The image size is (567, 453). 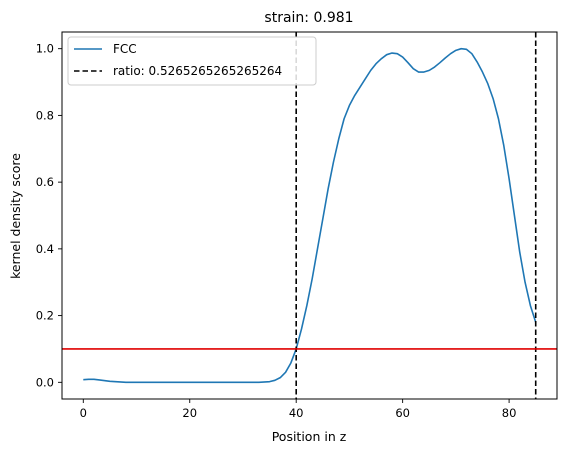 I want to click on x-tick-label: 0, so click(x=83, y=413).